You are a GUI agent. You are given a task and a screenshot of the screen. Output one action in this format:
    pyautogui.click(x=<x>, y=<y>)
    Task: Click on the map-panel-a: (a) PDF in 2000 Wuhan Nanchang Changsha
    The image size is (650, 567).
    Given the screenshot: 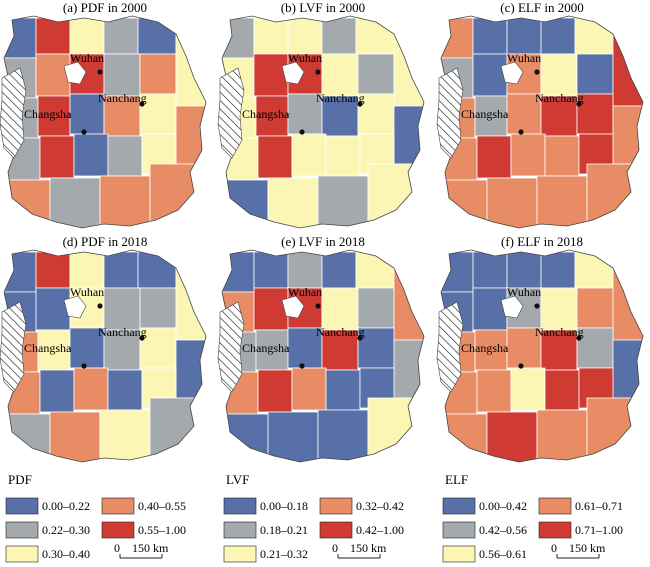 What is the action you would take?
    pyautogui.click(x=103, y=114)
    